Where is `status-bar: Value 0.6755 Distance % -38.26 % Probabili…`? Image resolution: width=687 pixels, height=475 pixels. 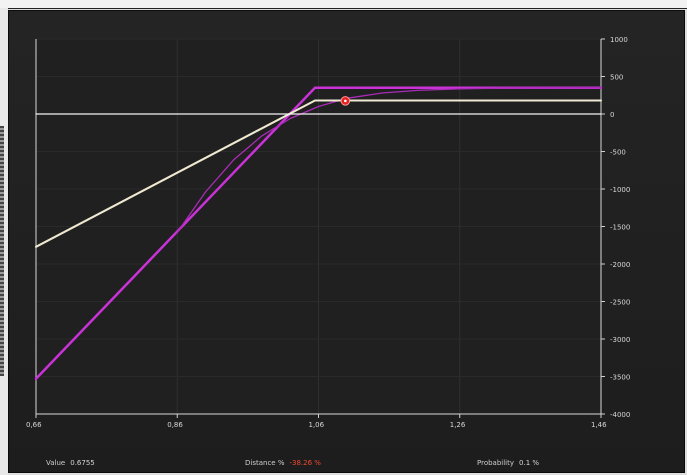 status-bar: Value 0.6755 Distance % -38.26 % Probabili… is located at coordinates (346, 462).